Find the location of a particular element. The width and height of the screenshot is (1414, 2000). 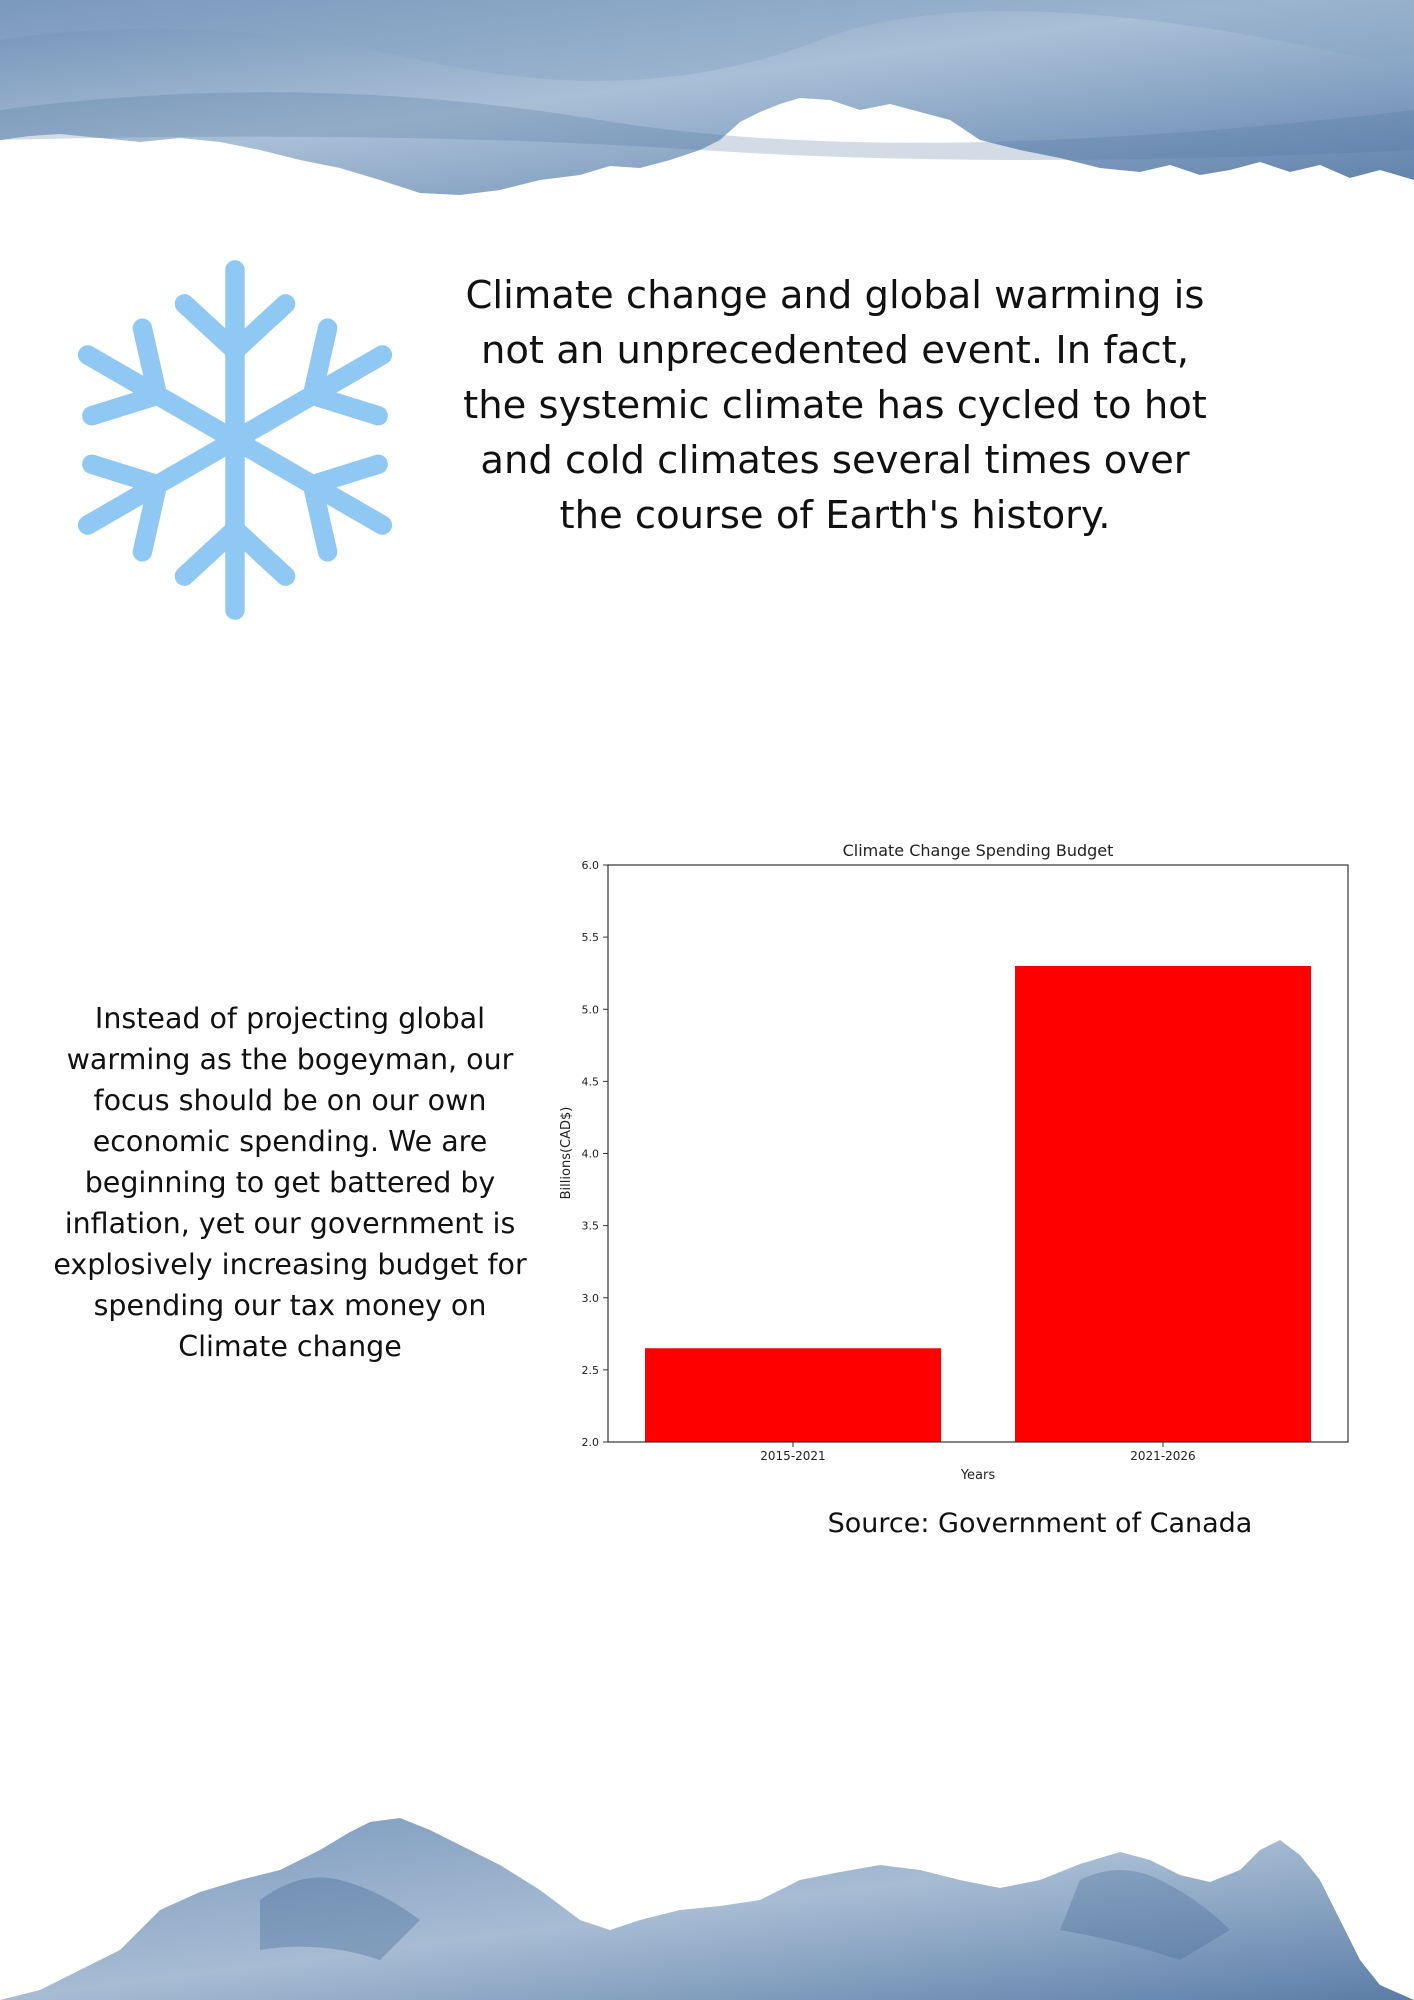

bottom-watercolor-mountains is located at coordinates (707, 1909).